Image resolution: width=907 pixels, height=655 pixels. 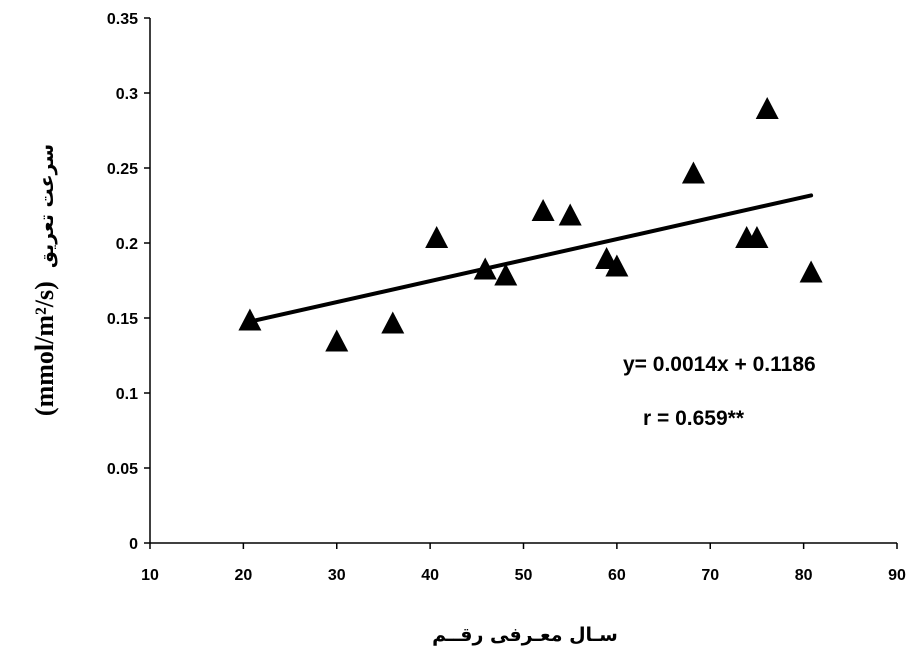 What do you see at coordinates (617, 575) in the screenshot?
I see `x-tick-label: 60` at bounding box center [617, 575].